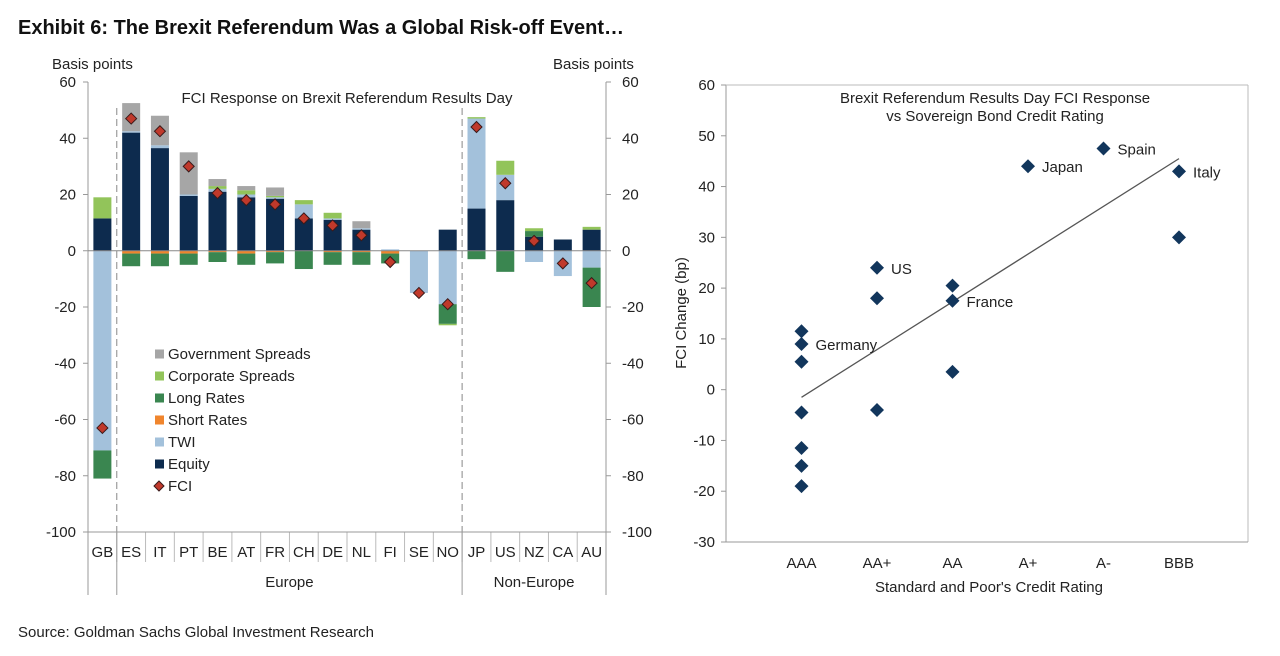  What do you see at coordinates (217, 183) in the screenshot?
I see `bar-government-be` at bounding box center [217, 183].